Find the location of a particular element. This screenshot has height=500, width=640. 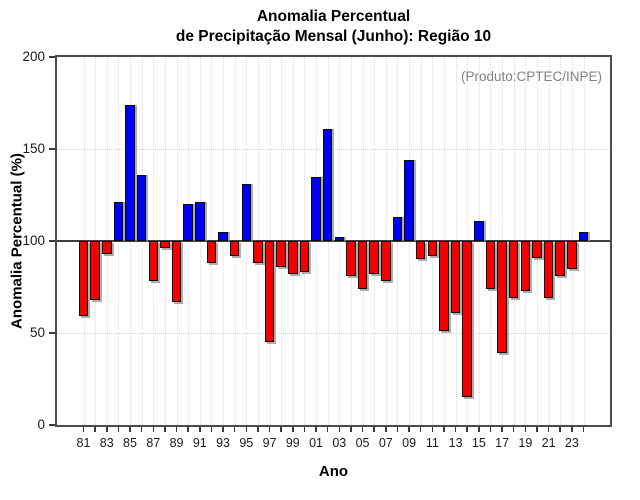

x-tick-label-91: 91 is located at coordinates (199, 443).